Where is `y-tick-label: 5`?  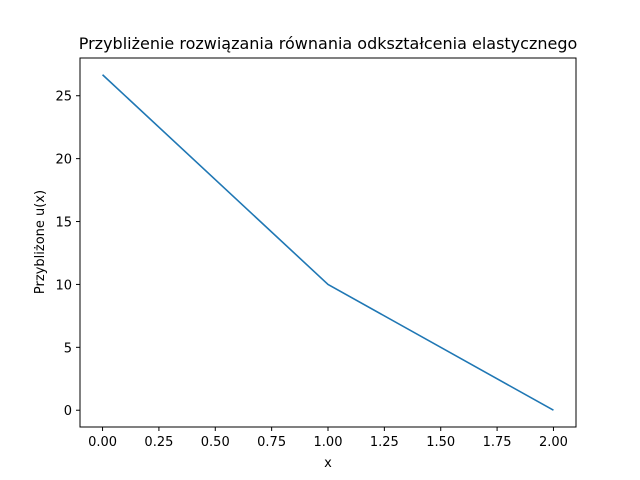 y-tick-label: 5 is located at coordinates (68, 348).